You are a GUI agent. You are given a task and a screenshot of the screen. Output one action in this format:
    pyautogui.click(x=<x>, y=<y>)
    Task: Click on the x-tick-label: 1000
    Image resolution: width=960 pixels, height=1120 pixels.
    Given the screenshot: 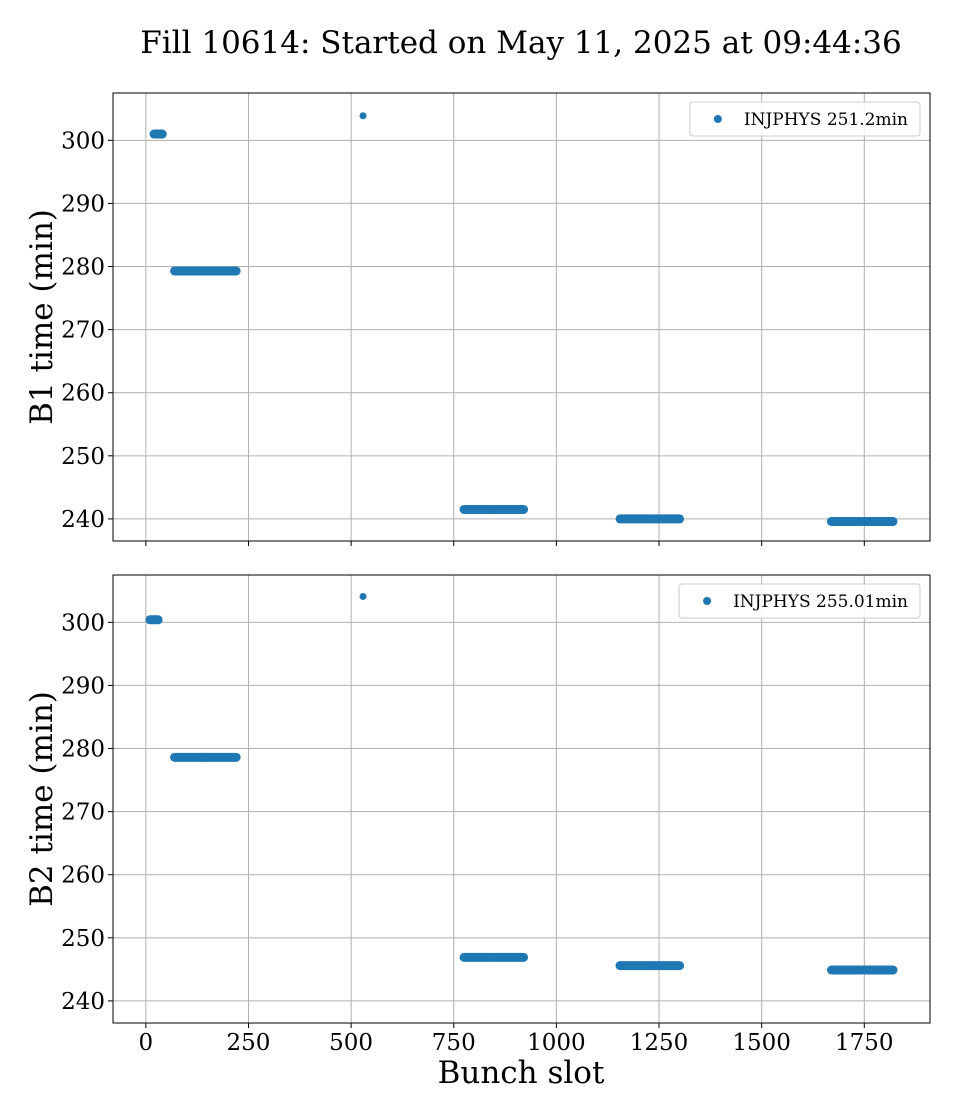 What is the action you would take?
    pyautogui.click(x=556, y=1043)
    